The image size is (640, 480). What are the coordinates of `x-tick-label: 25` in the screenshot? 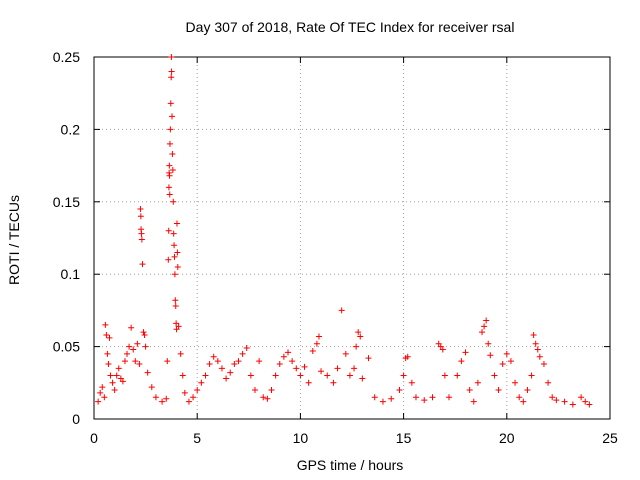 It's located at (610, 438).